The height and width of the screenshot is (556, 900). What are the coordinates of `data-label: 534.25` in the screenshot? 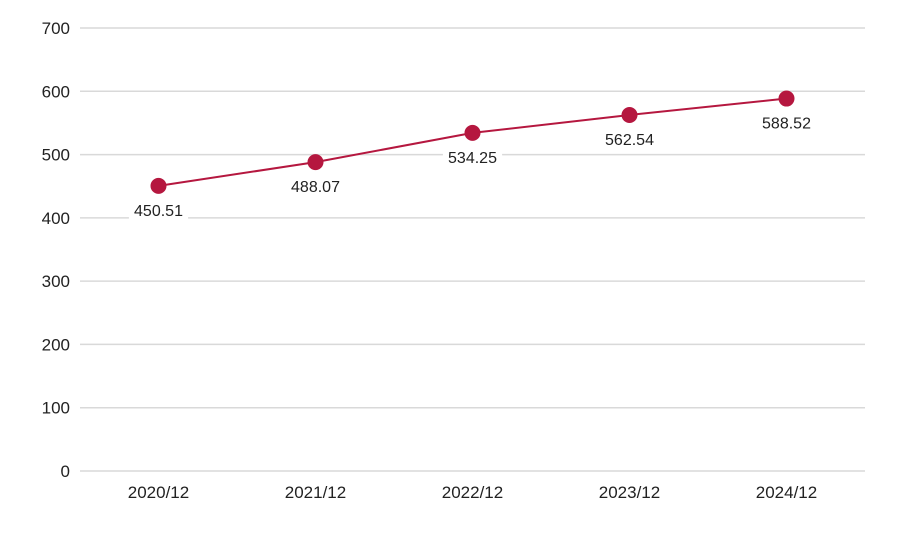 It's located at (472, 158).